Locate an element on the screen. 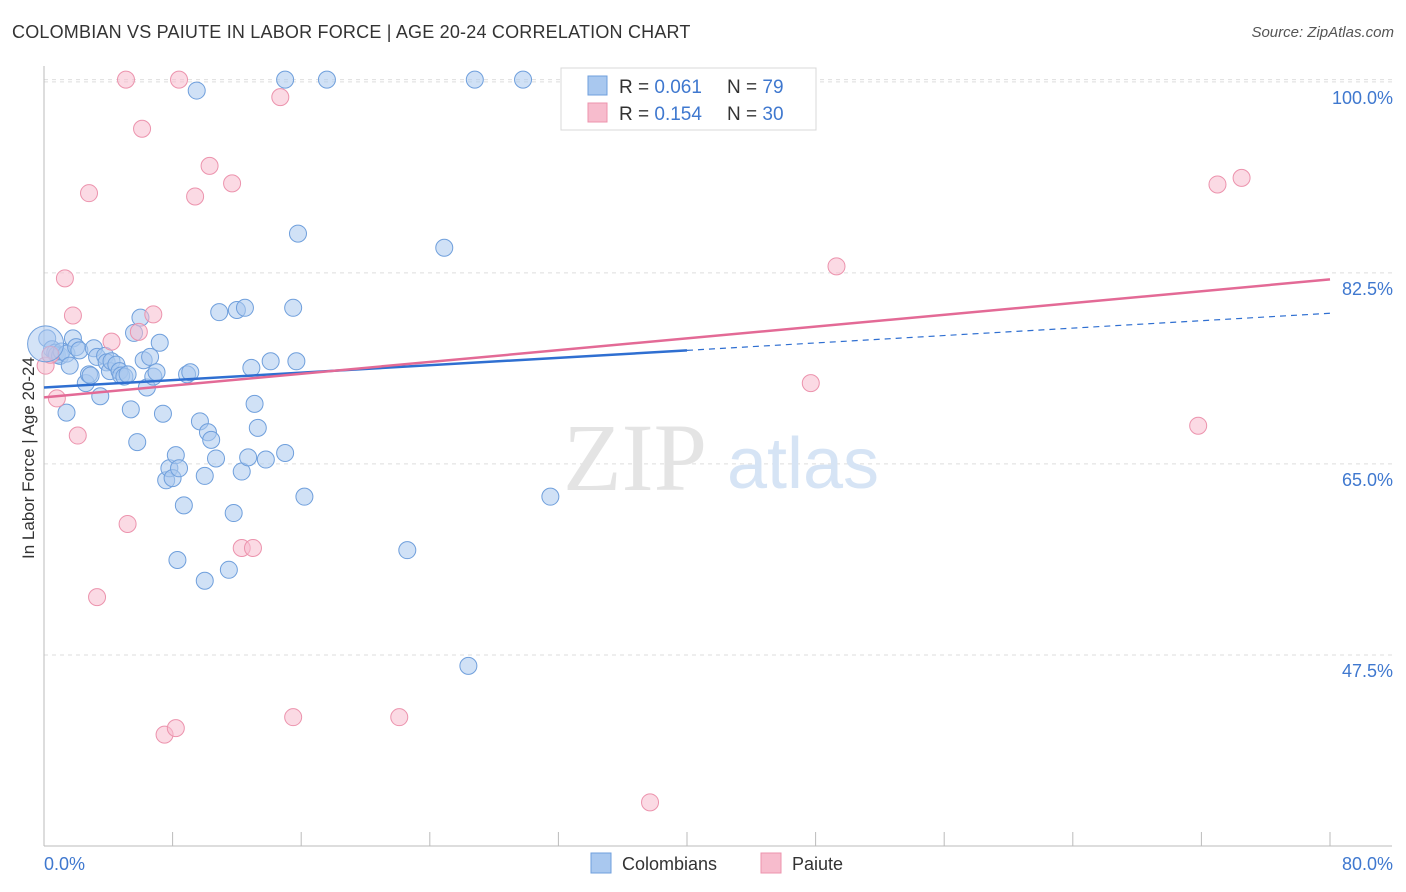 This screenshot has width=1406, height=892. y-tick-label: 100.0% is located at coordinates (1362, 98).